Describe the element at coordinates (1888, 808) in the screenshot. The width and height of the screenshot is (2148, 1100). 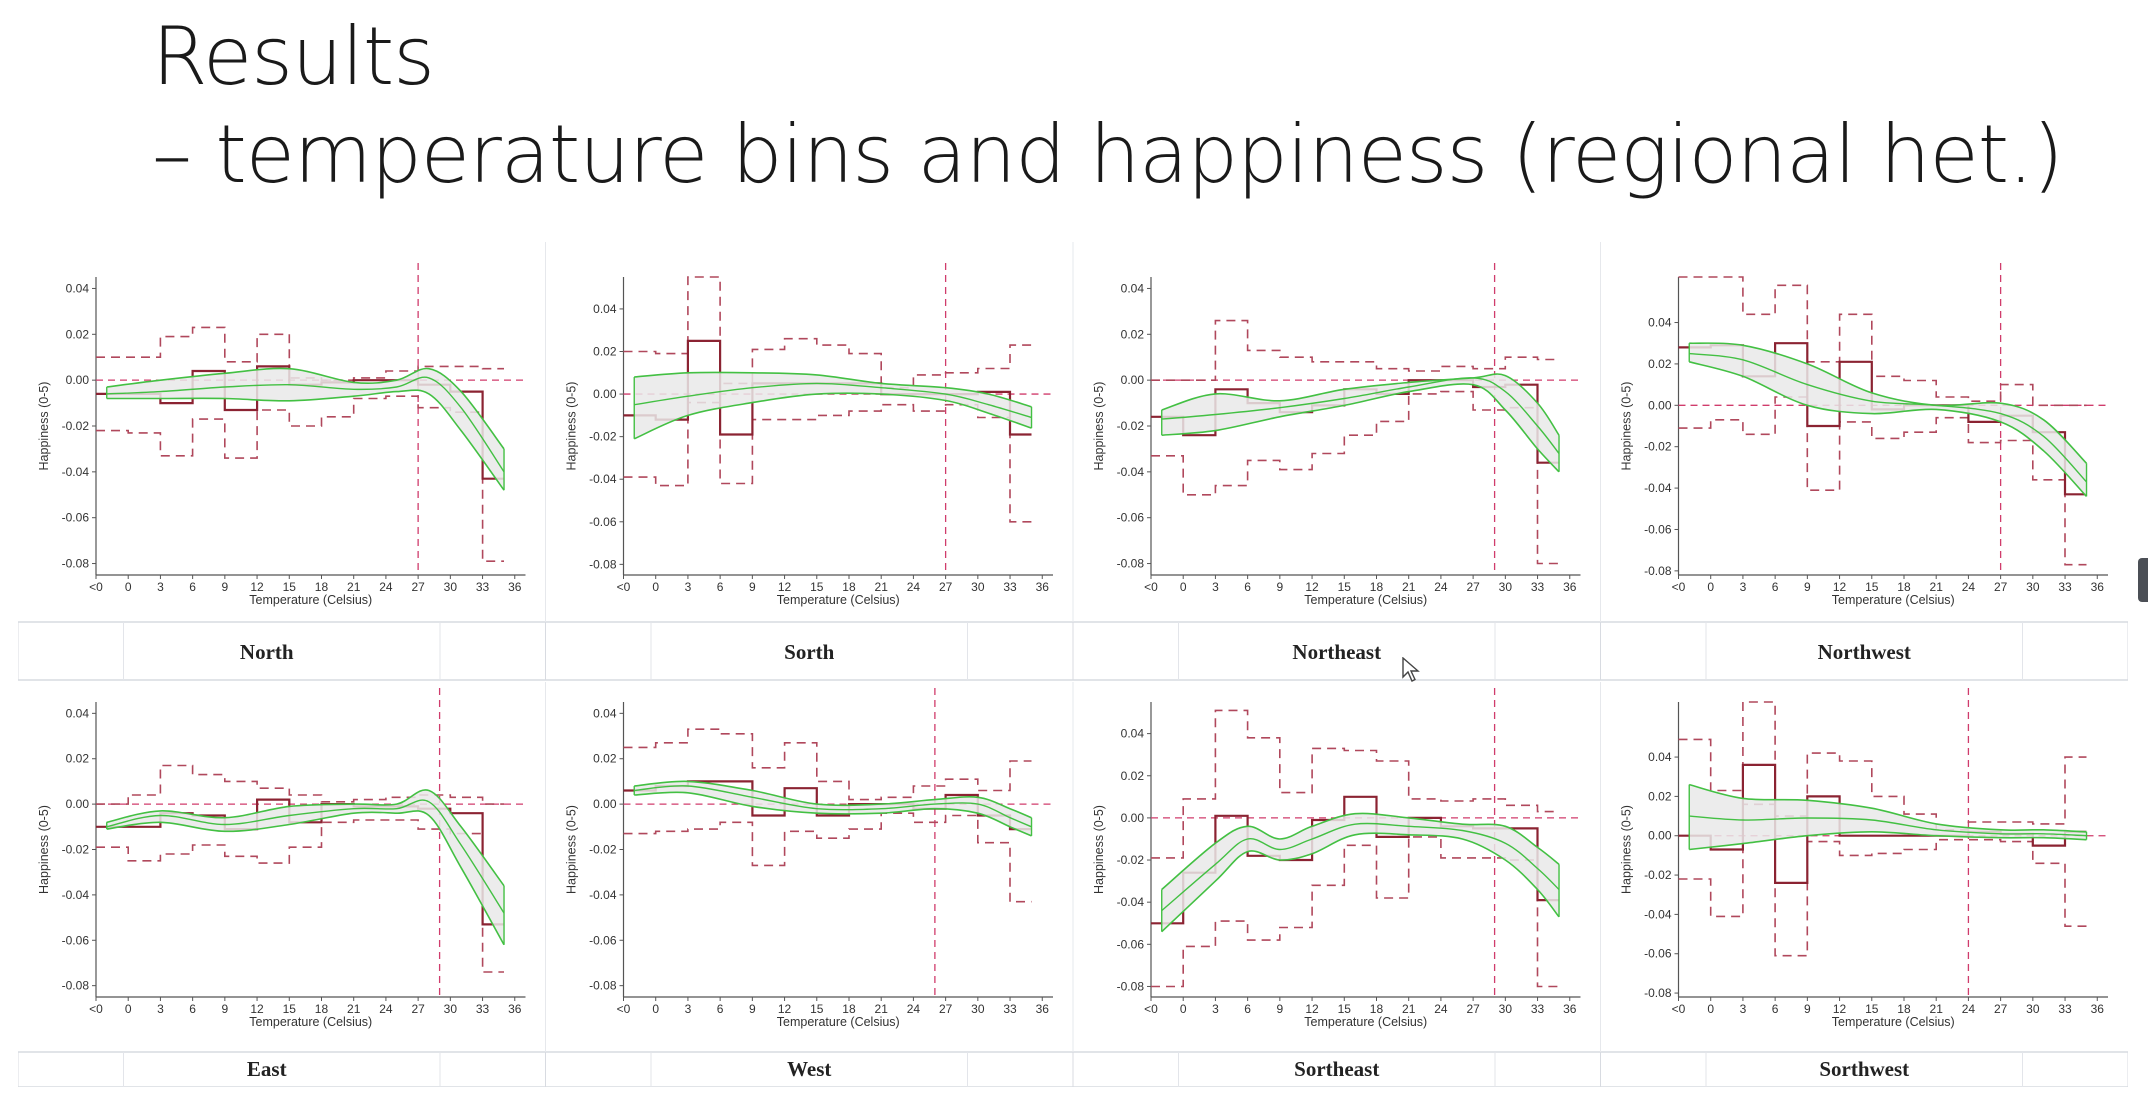
I see `band-upper-line` at that location.